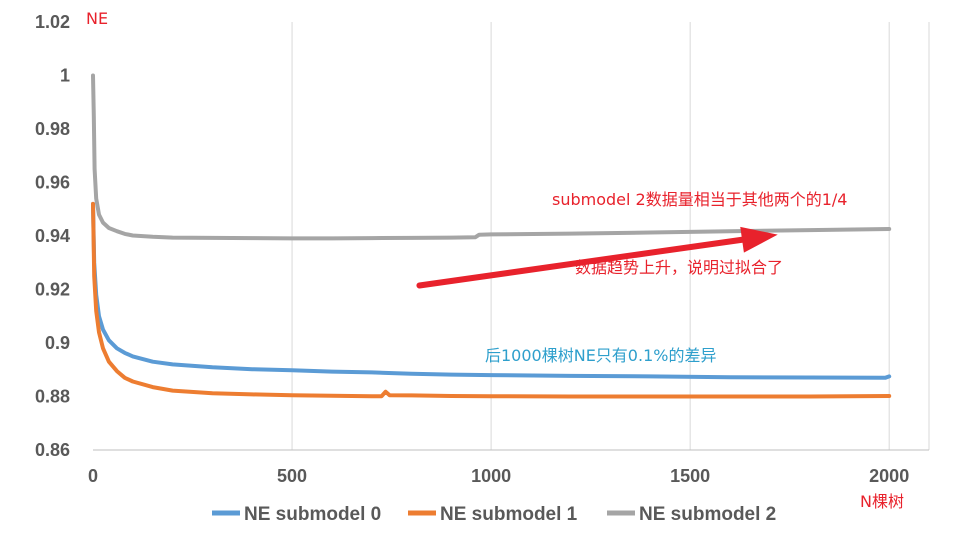 The height and width of the screenshot is (549, 957). What do you see at coordinates (93, 476) in the screenshot?
I see `x-tick-label: 0` at bounding box center [93, 476].